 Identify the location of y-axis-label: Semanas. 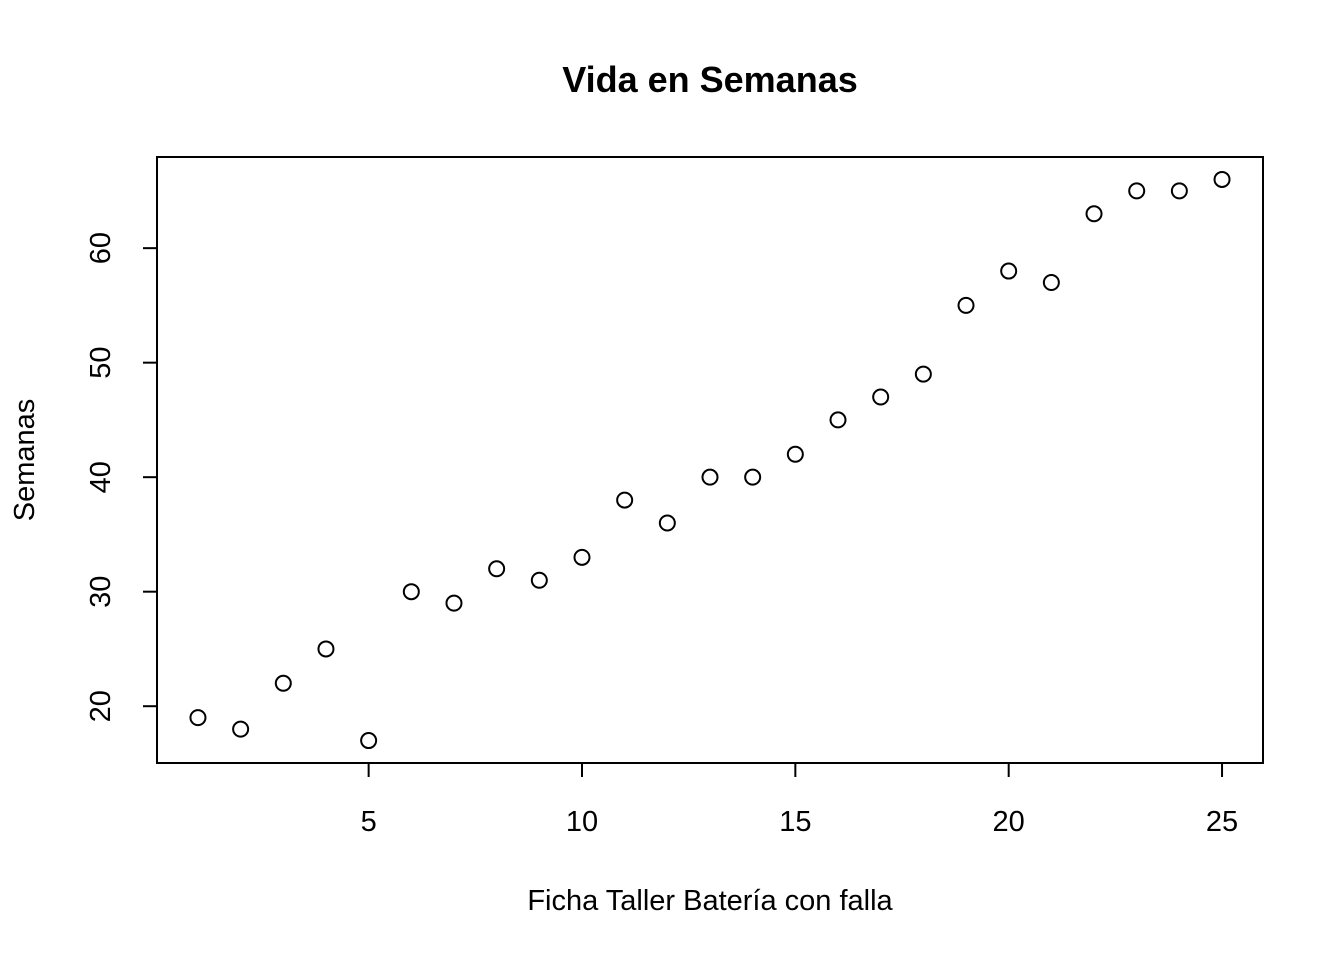
(25, 460).